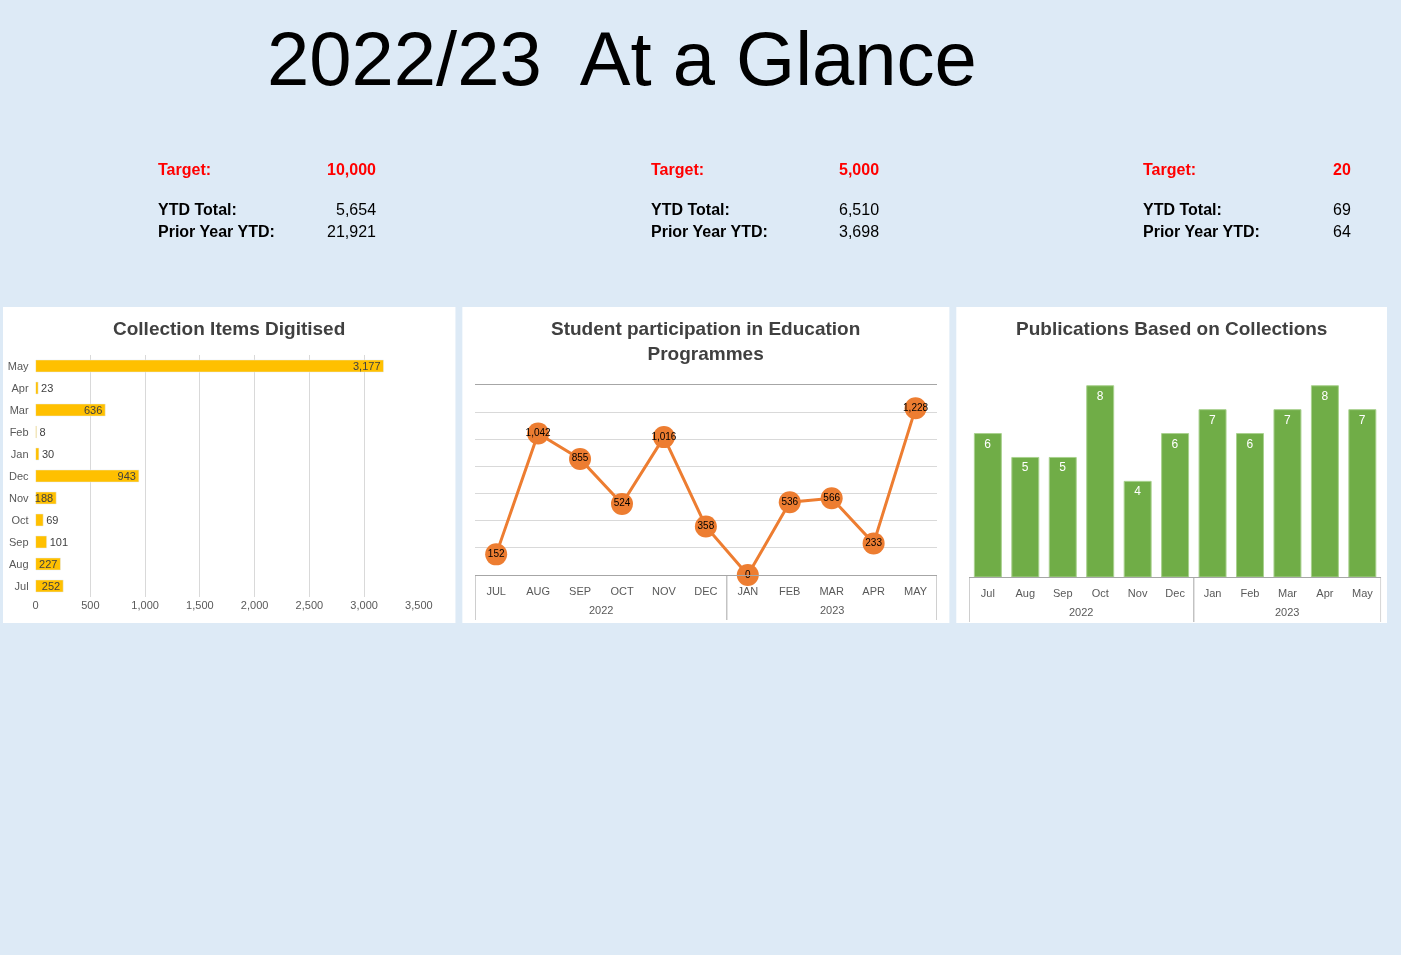 This screenshot has height=955, width=1401. I want to click on x-tick-label: 0, so click(35, 605).